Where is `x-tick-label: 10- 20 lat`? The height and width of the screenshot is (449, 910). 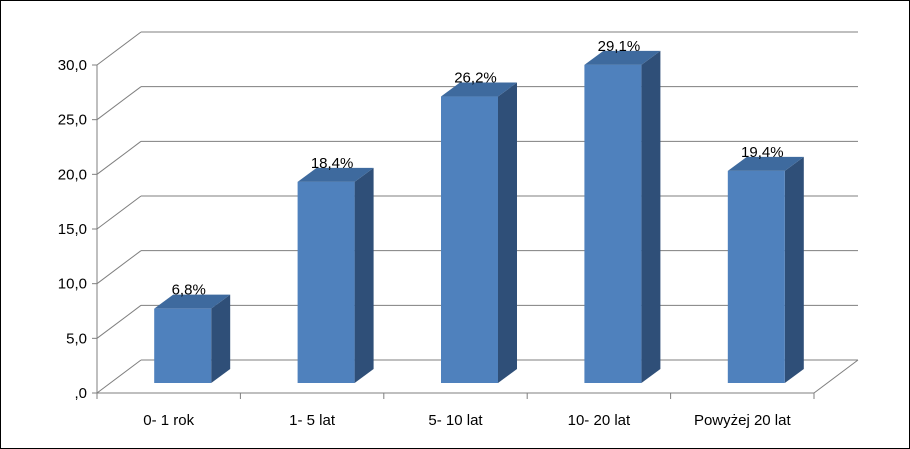 x-tick-label: 10- 20 lat is located at coordinates (599, 420).